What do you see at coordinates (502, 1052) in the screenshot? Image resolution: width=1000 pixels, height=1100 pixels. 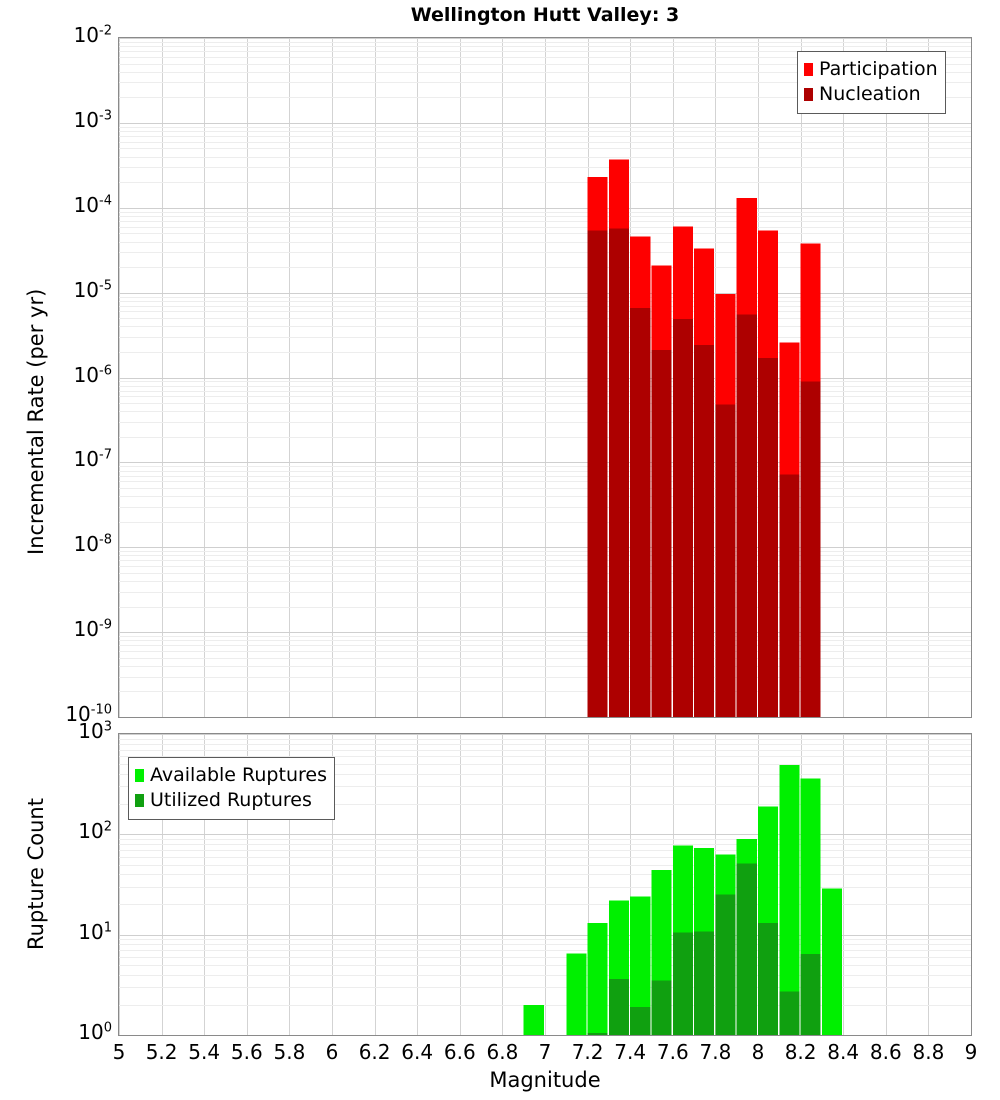 I see `x-tick-9: 6.8` at bounding box center [502, 1052].